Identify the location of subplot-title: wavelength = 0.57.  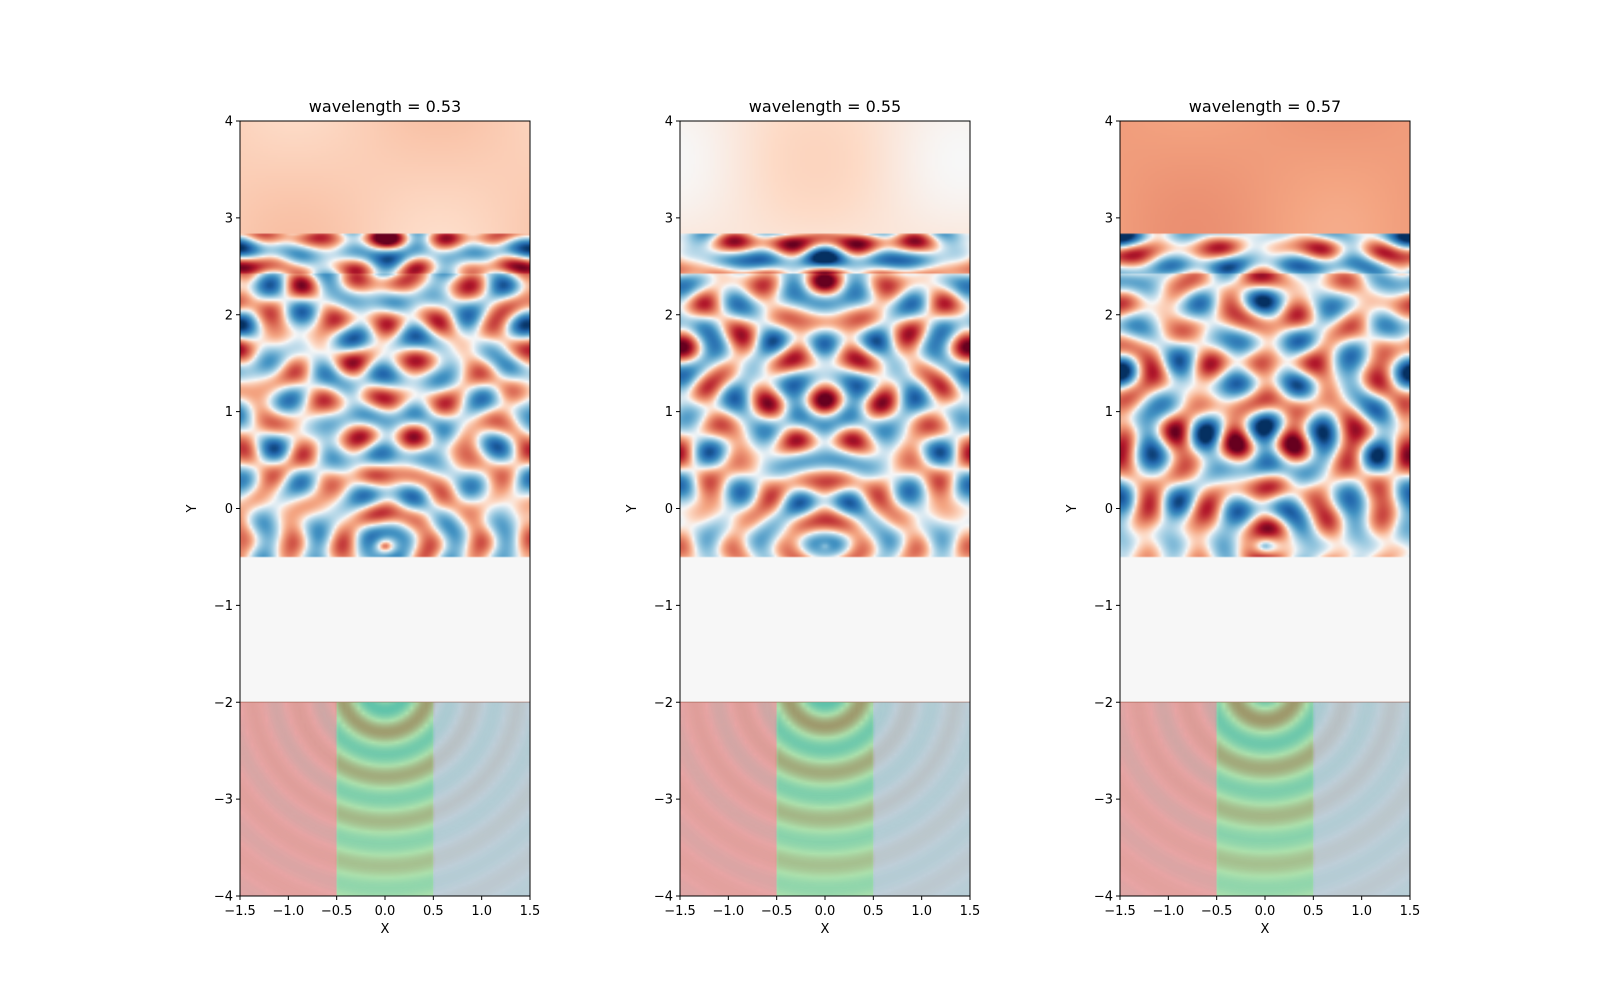
(1265, 106).